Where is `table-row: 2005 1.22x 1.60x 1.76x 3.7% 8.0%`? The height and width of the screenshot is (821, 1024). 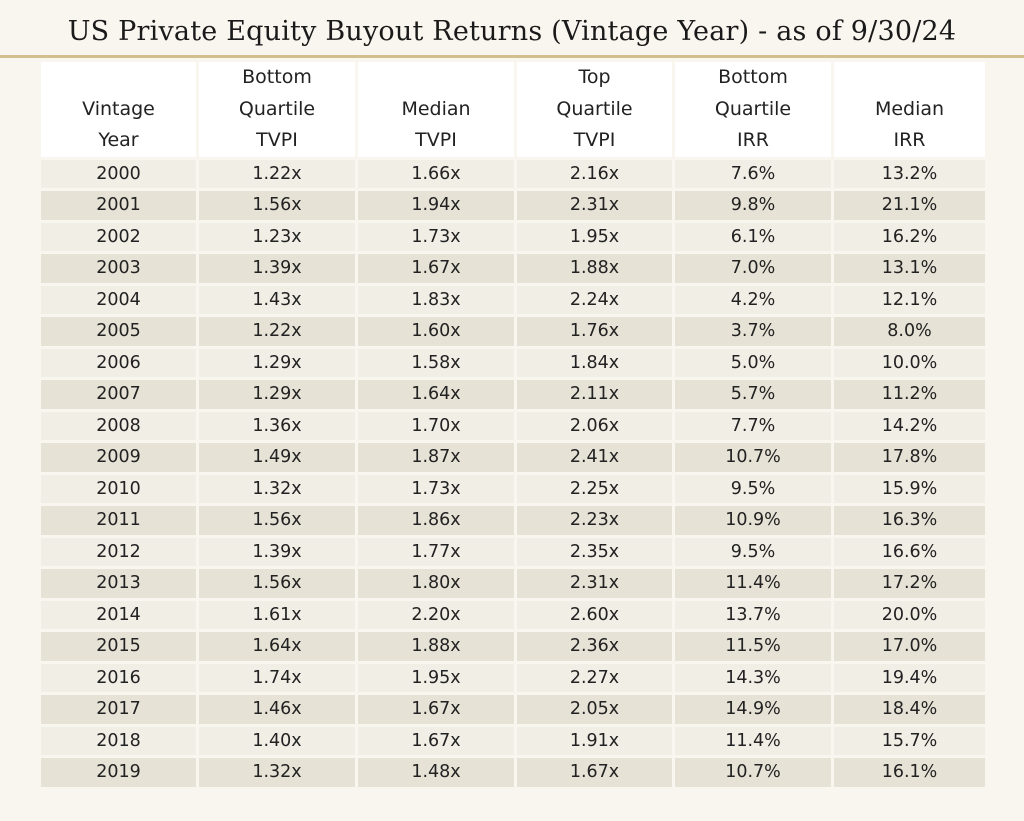 table-row: 2005 1.22x 1.60x 1.76x 3.7% 8.0% is located at coordinates (513, 331).